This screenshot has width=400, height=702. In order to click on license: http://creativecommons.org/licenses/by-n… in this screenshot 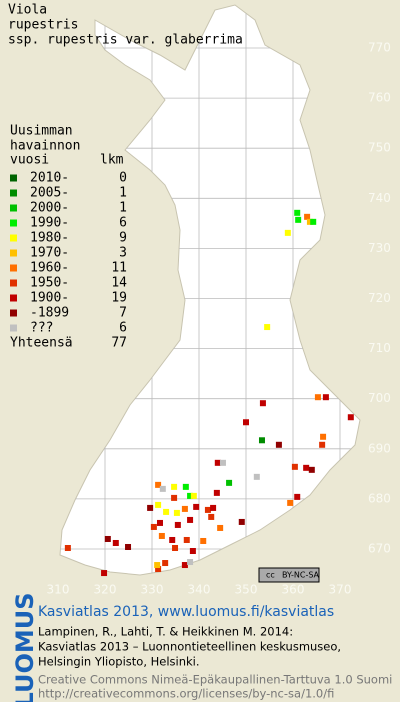, I will do `click(186, 694)`.